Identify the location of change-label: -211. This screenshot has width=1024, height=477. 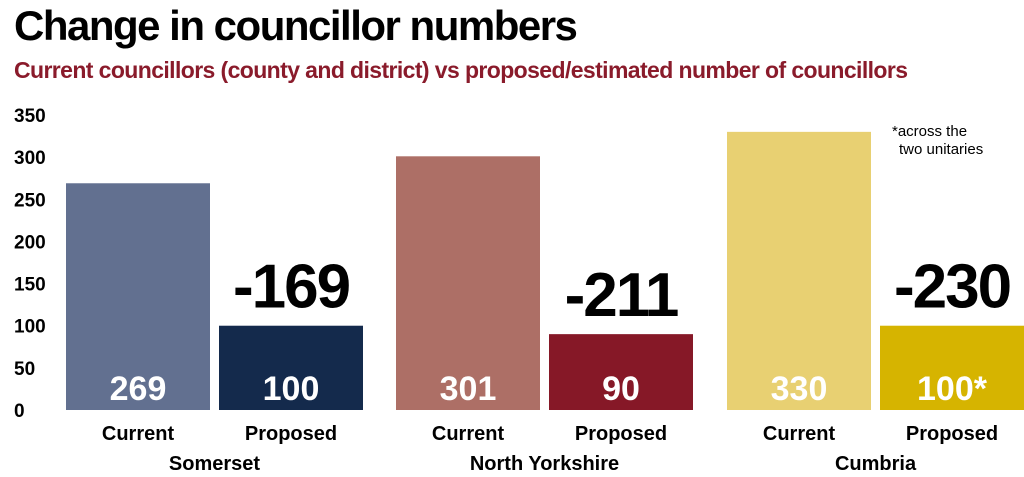
(621, 295).